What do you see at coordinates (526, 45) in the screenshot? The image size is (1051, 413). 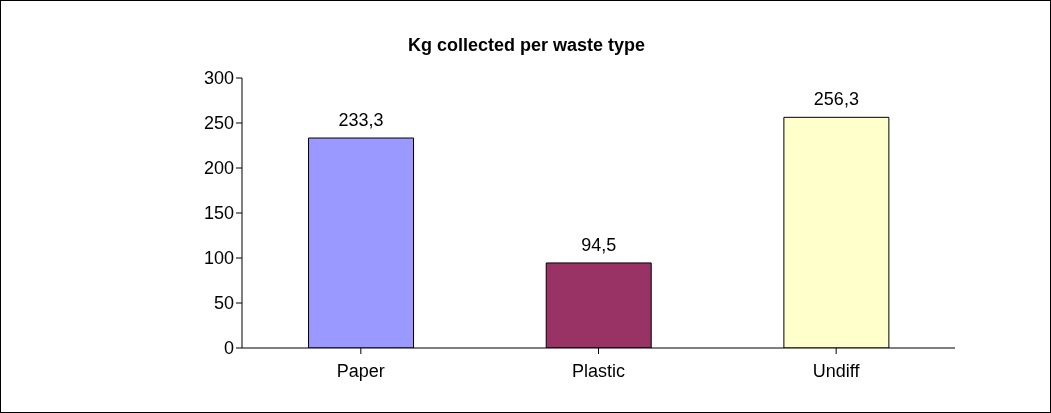 I see `chart-title: Kg collected per waste type` at bounding box center [526, 45].